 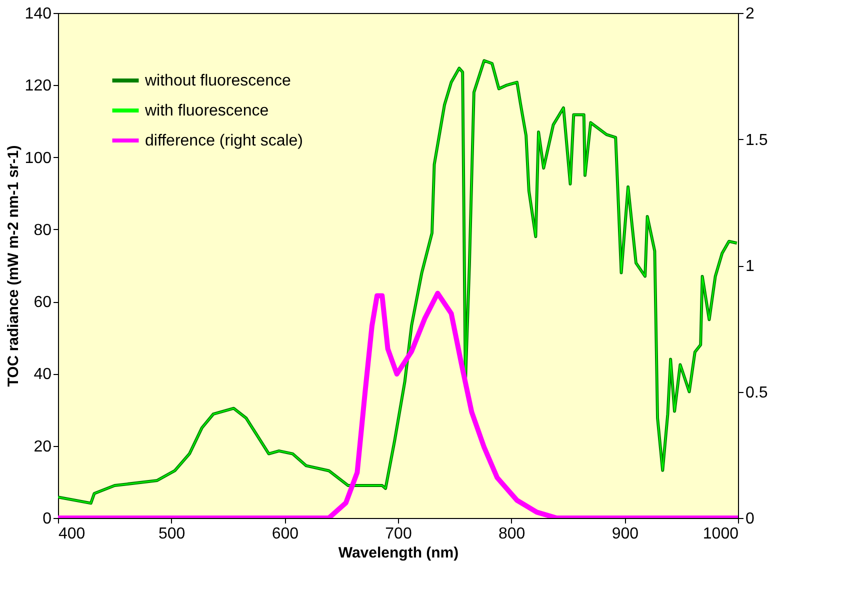 What do you see at coordinates (38, 158) in the screenshot?
I see `y-tick-label: 100` at bounding box center [38, 158].